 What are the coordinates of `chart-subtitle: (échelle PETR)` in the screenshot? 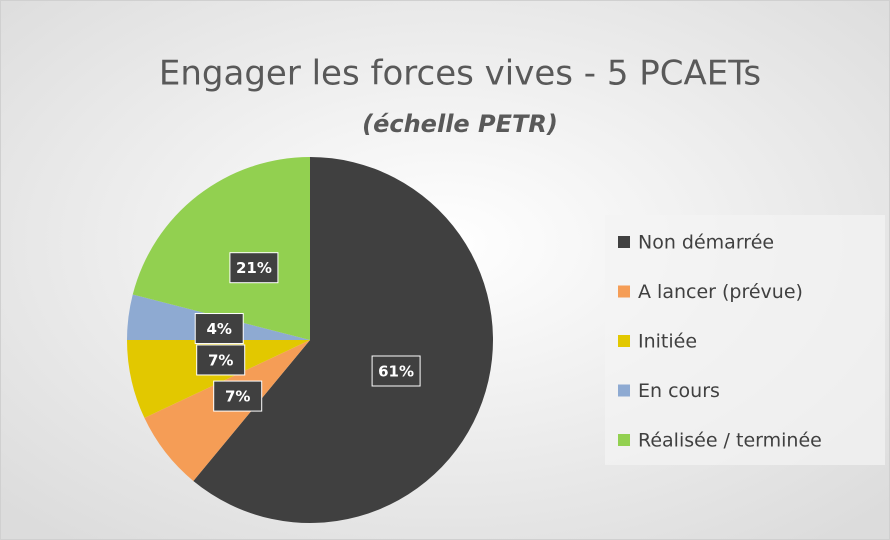 It's located at (460, 124).